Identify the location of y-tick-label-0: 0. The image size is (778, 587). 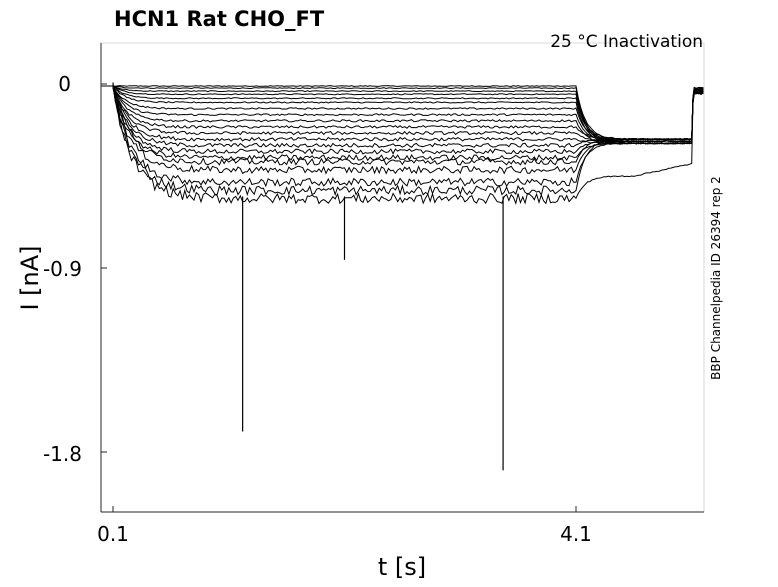
(64, 84).